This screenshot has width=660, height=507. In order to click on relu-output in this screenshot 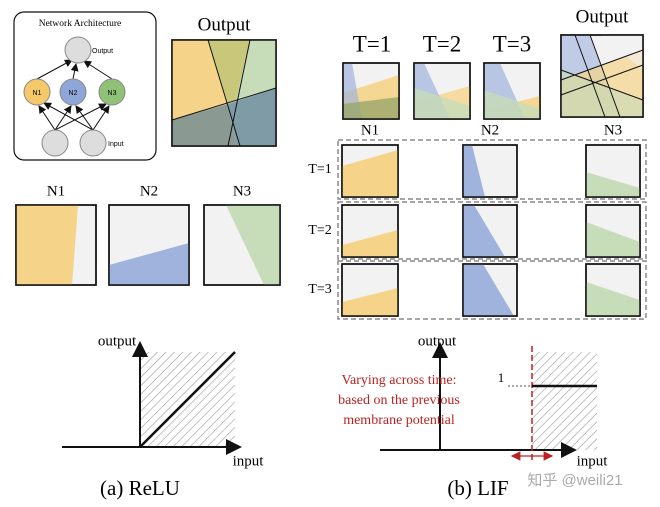, I will do `click(224, 93)`.